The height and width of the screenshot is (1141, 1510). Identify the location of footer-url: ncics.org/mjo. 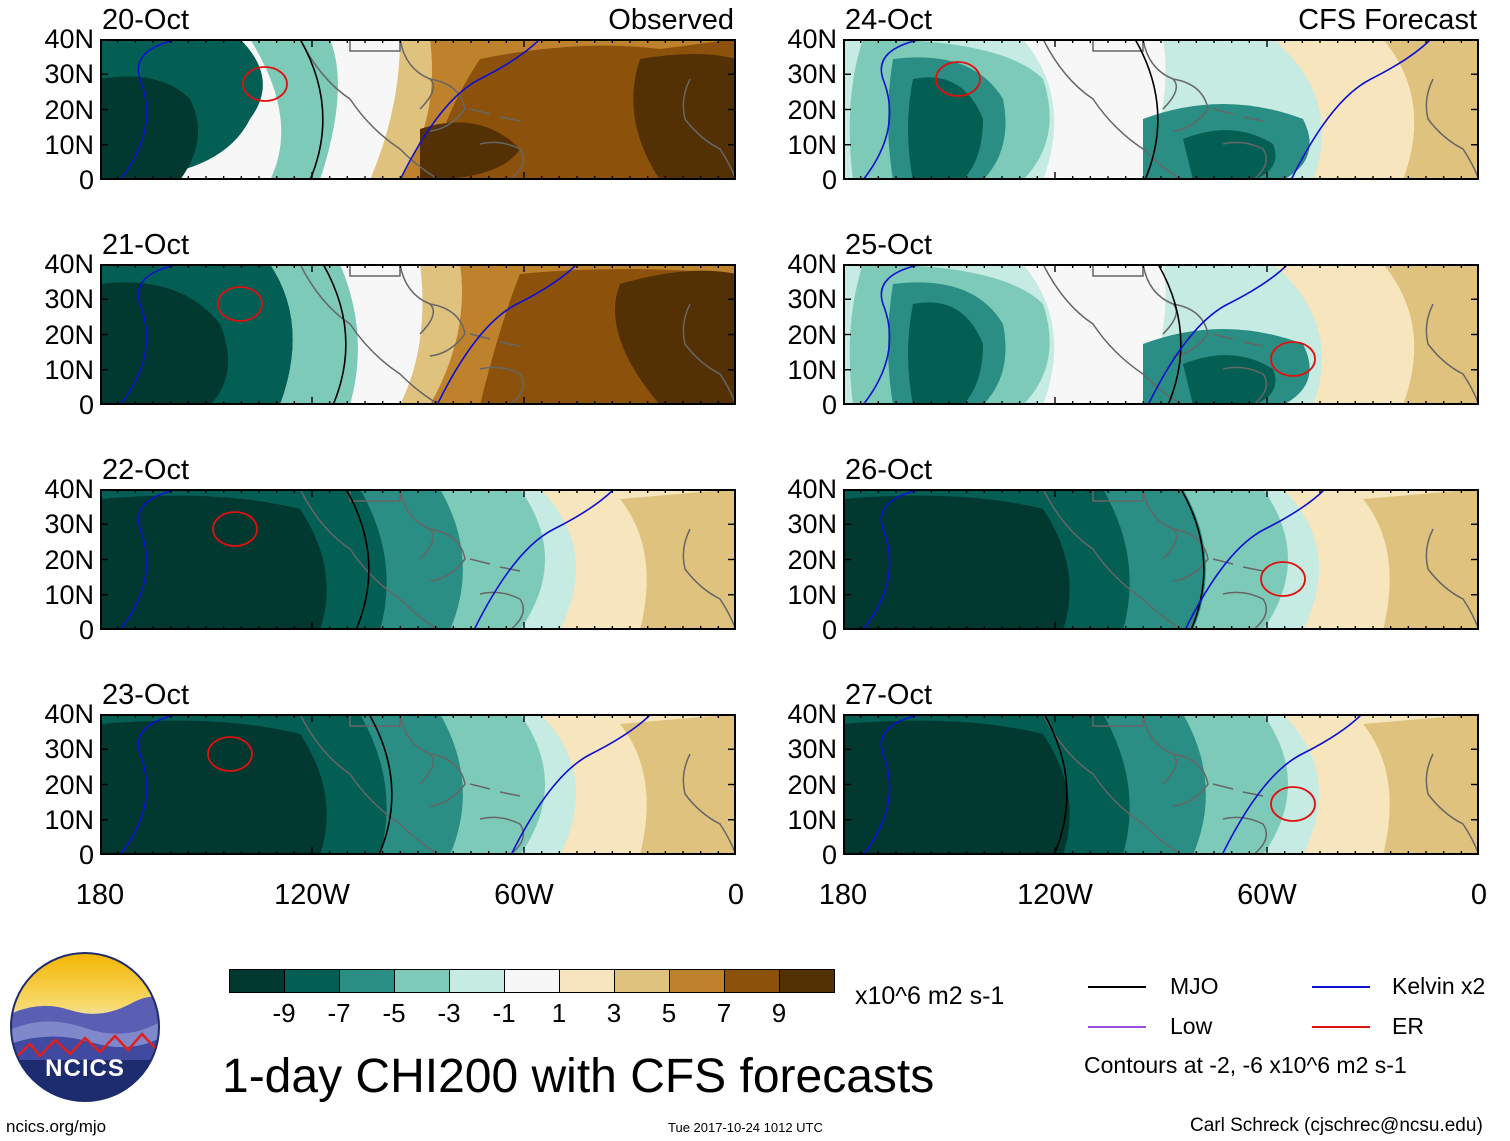
(56, 1126).